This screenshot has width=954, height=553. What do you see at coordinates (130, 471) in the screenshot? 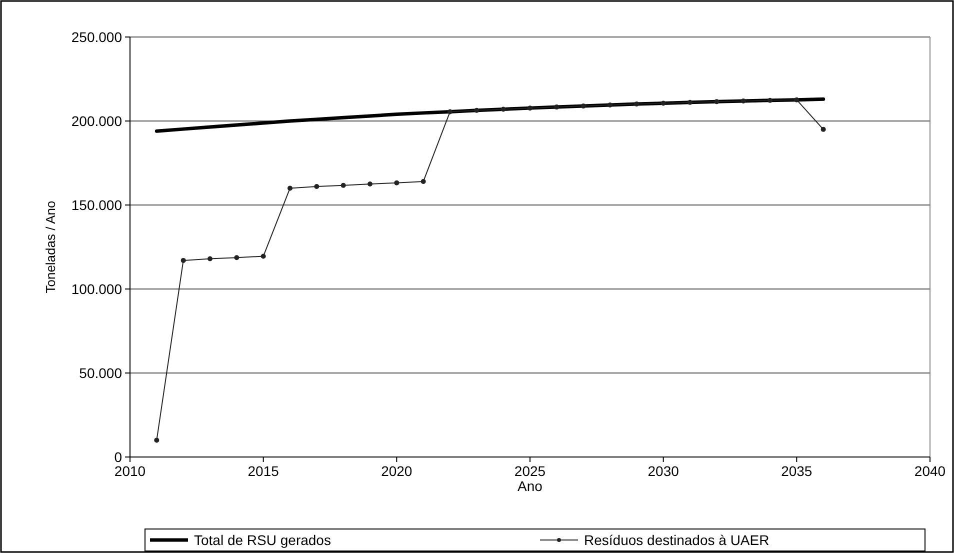
I see `x-tick-label: 2010` at bounding box center [130, 471].